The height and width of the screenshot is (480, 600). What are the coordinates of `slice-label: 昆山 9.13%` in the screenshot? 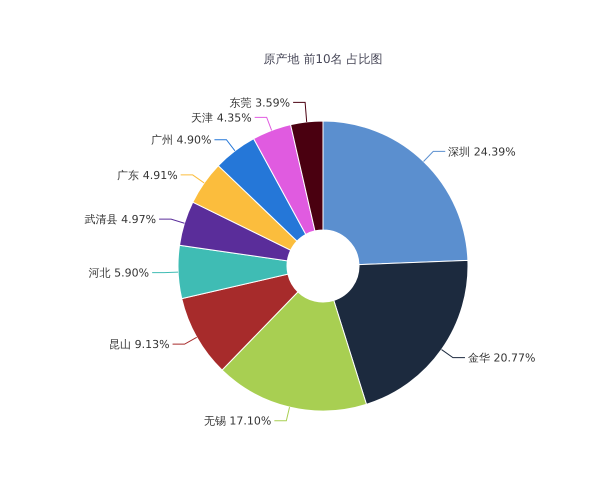 It's located at (139, 345).